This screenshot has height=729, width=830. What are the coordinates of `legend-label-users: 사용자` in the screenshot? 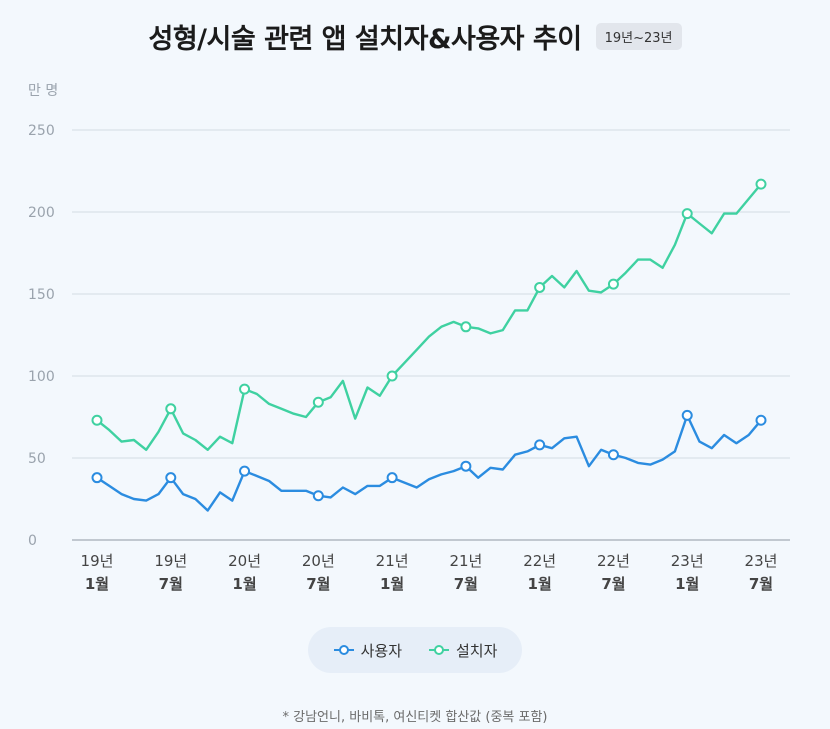 It's located at (381, 650).